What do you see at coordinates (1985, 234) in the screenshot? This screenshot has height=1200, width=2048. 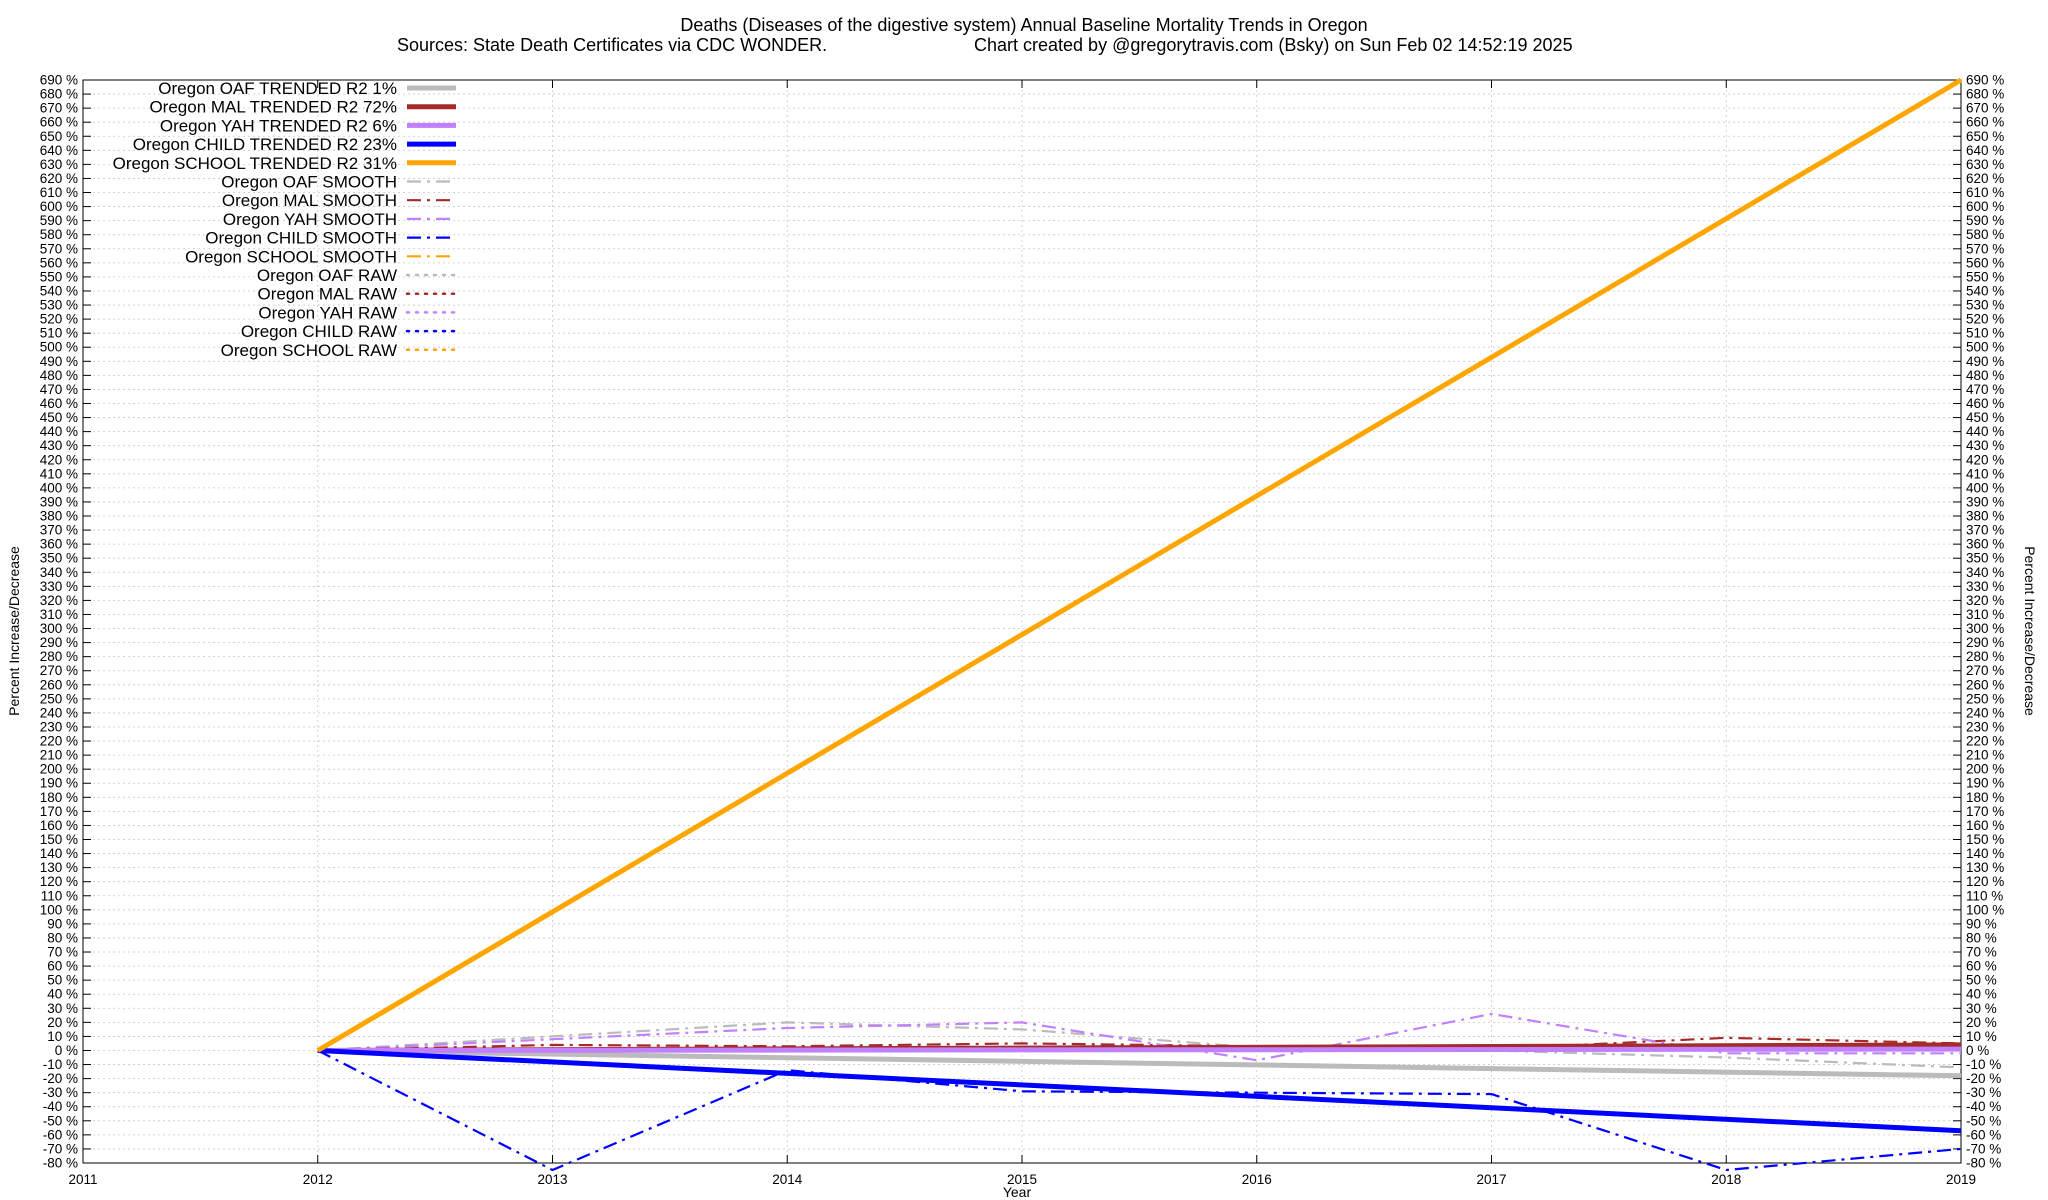 I see `y-tick-label-right: 580 %` at bounding box center [1985, 234].